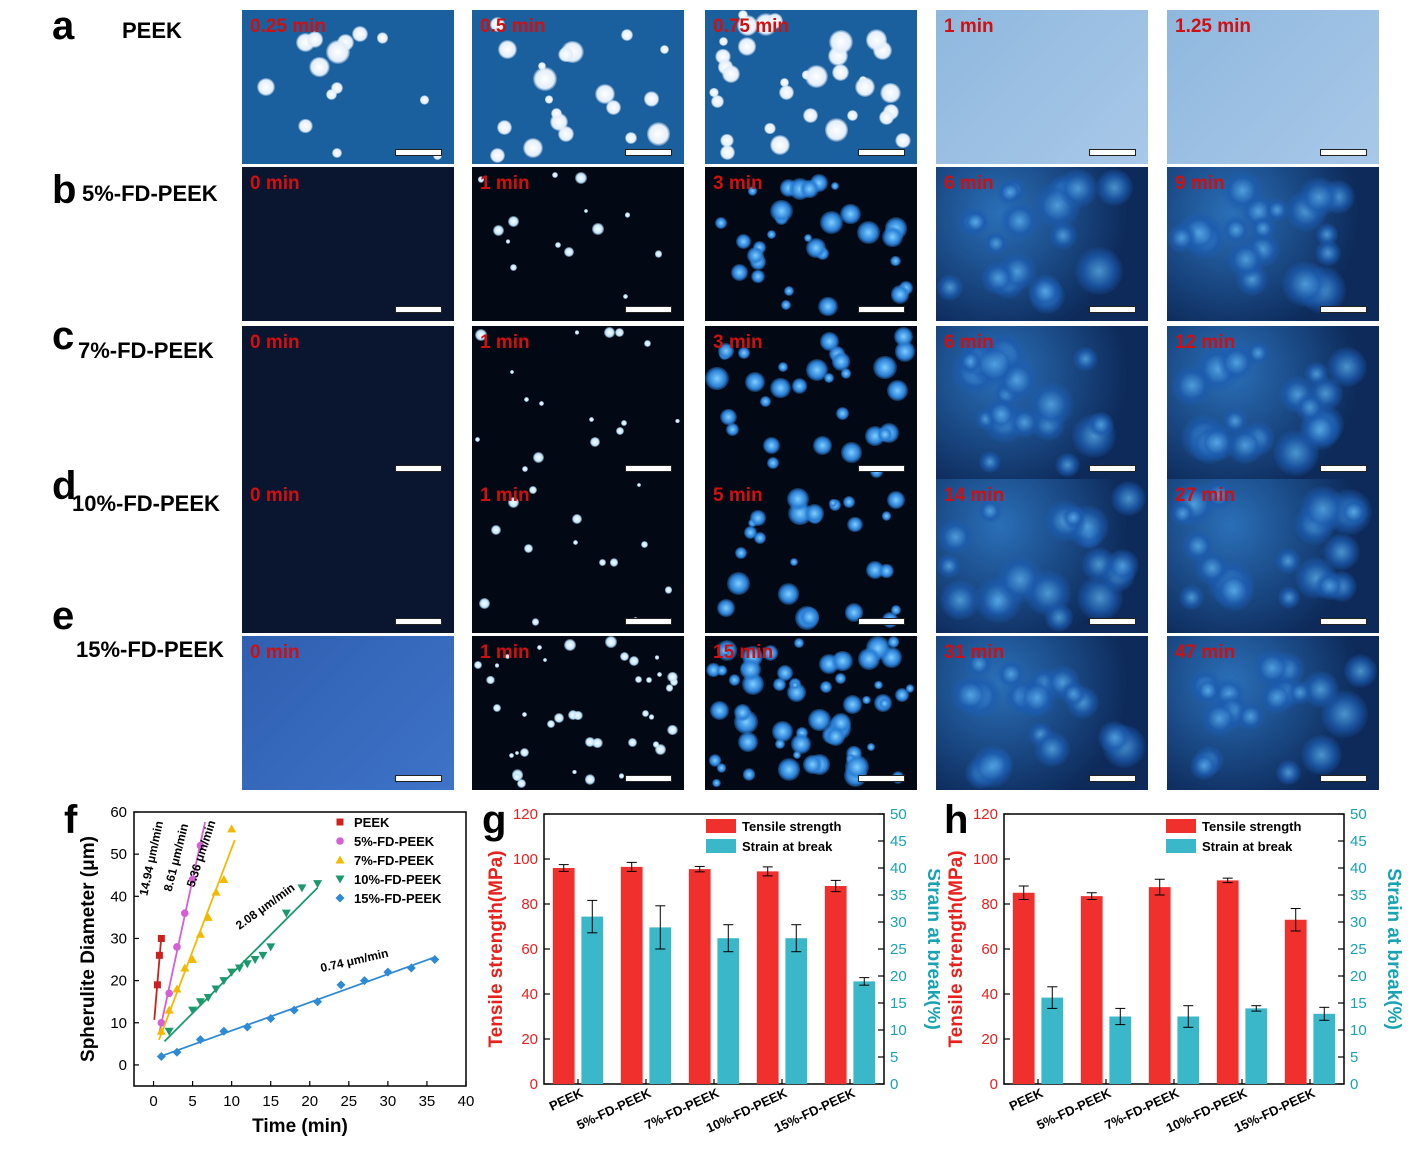 The height and width of the screenshot is (1153, 1426). Describe the element at coordinates (372, 822) in the screenshot. I see `legend-label: PEEK` at that location.